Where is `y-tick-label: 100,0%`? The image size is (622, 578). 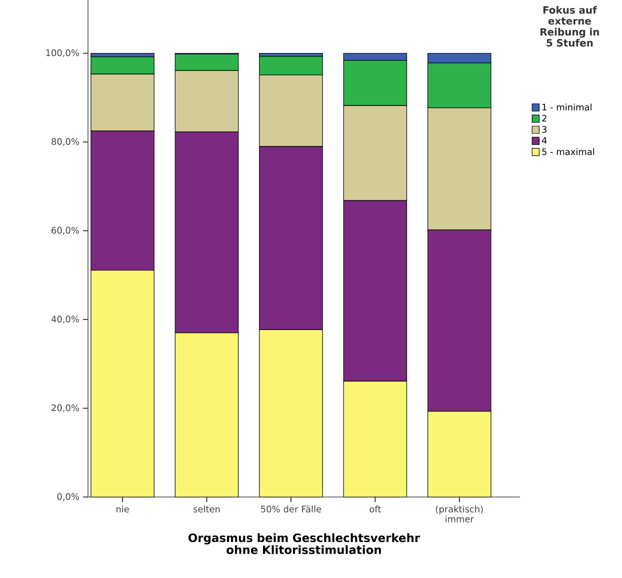
y-tick-label: 100,0% is located at coordinates (62, 53).